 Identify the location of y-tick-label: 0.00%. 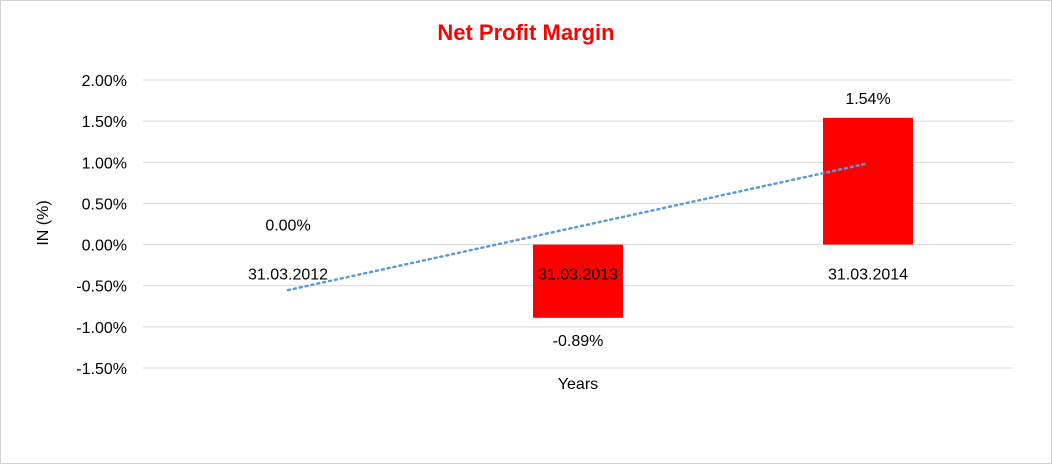
(104, 246).